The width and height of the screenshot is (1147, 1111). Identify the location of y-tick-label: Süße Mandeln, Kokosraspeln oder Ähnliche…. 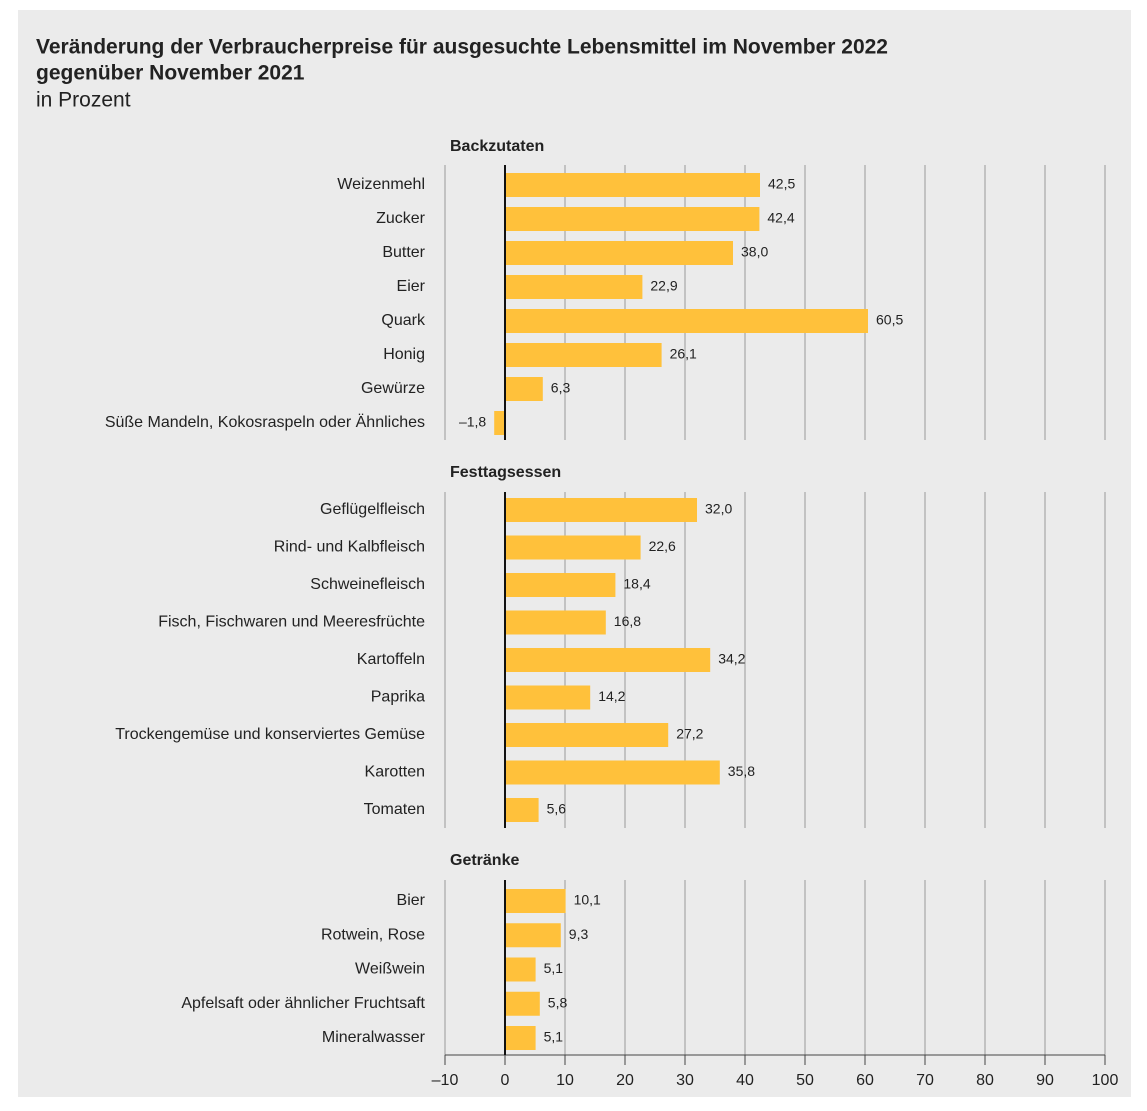
(265, 422).